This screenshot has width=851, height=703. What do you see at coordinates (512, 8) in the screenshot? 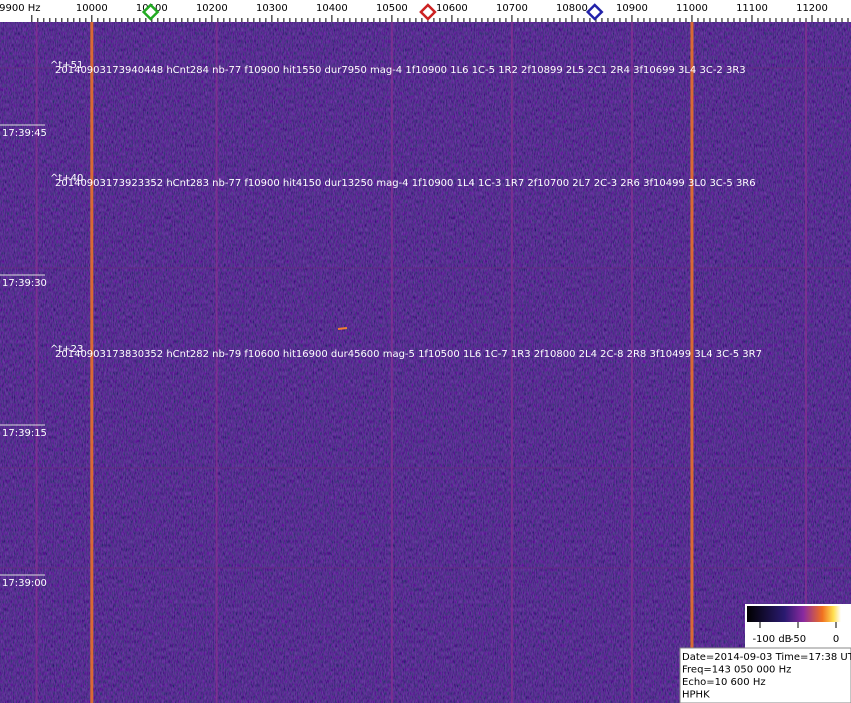
I see `x-tick-label: 10700` at bounding box center [512, 8].